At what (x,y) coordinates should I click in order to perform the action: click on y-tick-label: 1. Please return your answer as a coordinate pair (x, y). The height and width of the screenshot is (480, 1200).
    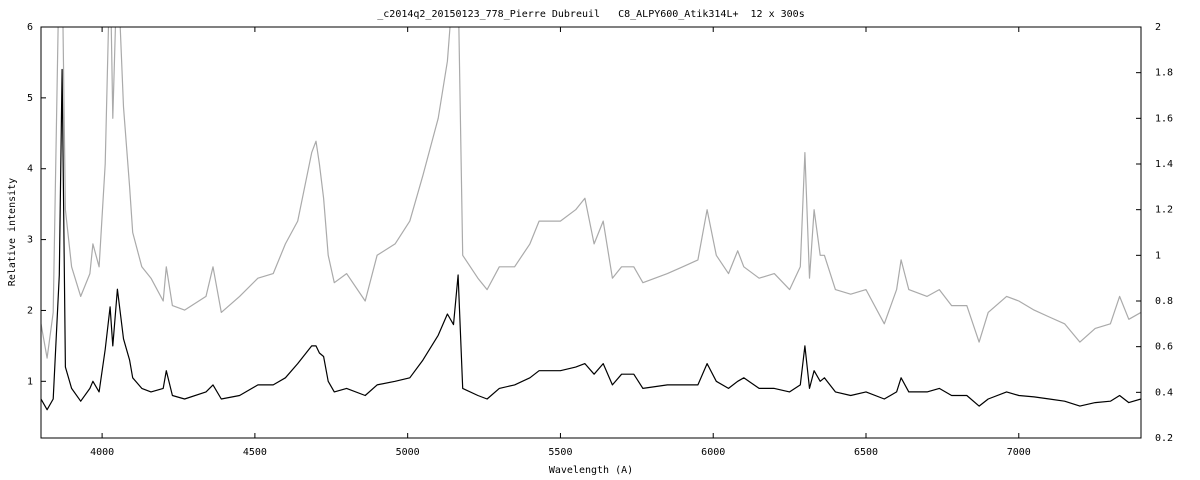
    Looking at the image, I should click on (30, 381).